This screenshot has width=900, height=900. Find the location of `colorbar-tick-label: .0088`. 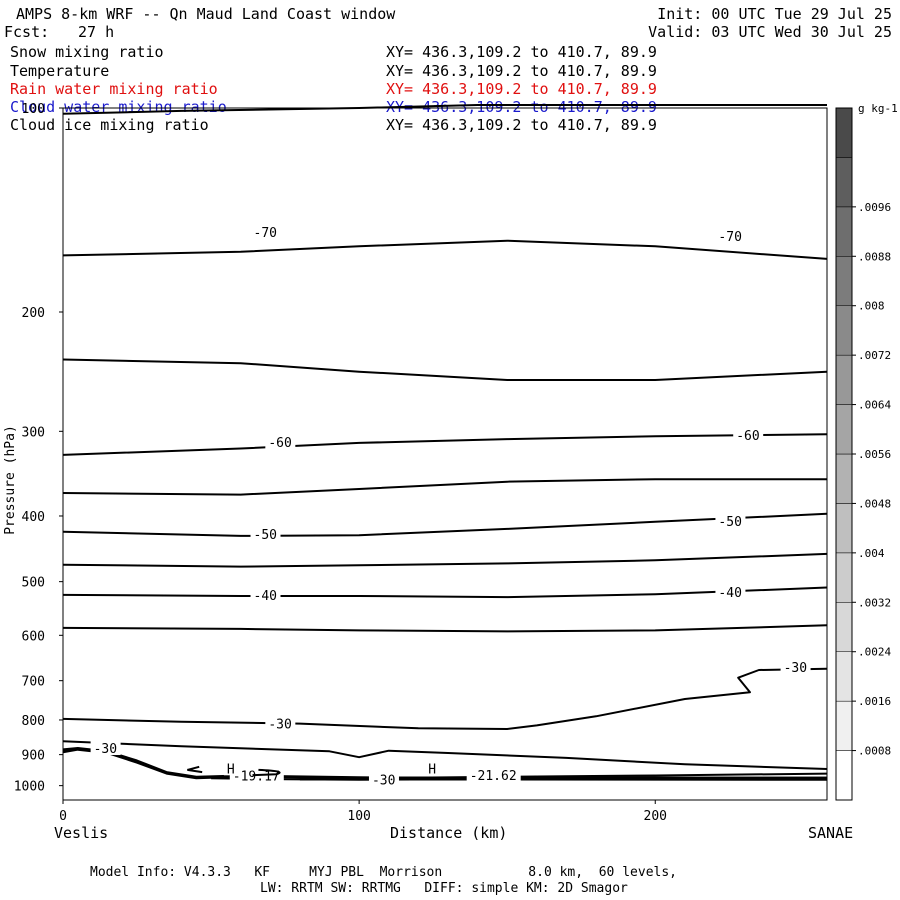

colorbar-tick-label: .0088 is located at coordinates (874, 256).